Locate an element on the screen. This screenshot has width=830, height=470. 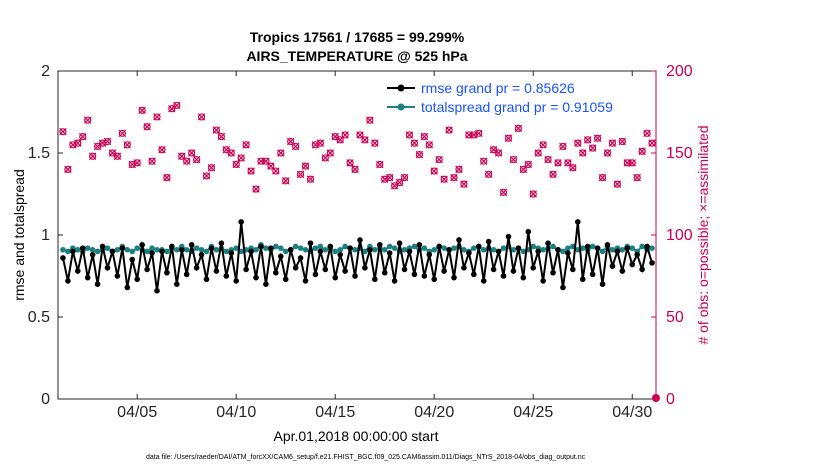
y-left-tick-label: 1.5 is located at coordinates (39, 153).